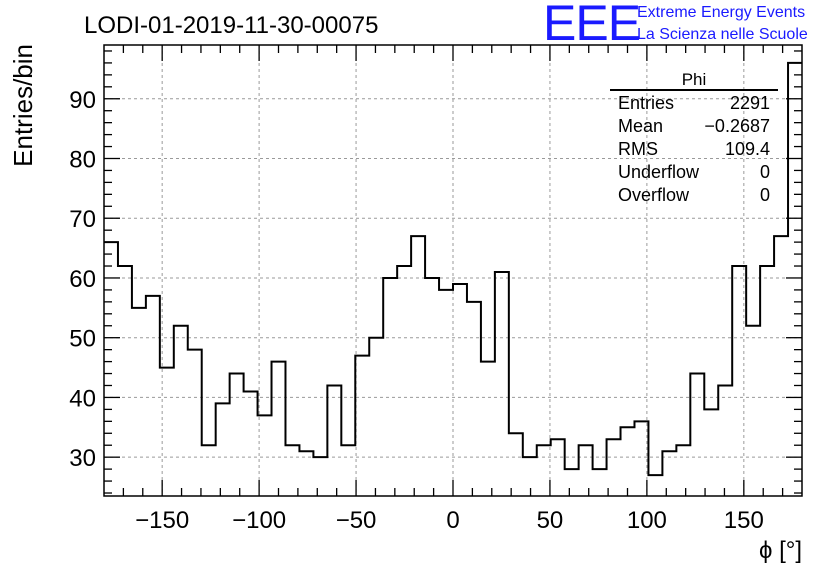 This screenshot has width=836, height=572. What do you see at coordinates (722, 34) in the screenshot?
I see `logo-line-2: La Scienza nelle Scuole` at bounding box center [722, 34].